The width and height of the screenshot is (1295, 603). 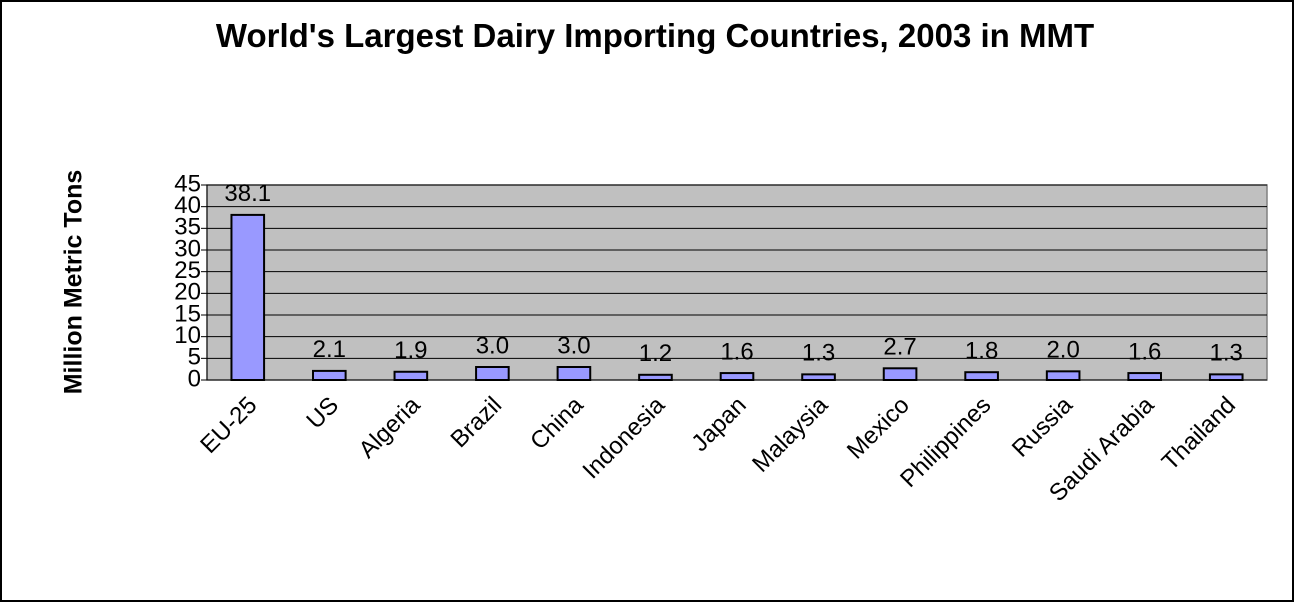 I want to click on value-label: 2.1, so click(x=329, y=349).